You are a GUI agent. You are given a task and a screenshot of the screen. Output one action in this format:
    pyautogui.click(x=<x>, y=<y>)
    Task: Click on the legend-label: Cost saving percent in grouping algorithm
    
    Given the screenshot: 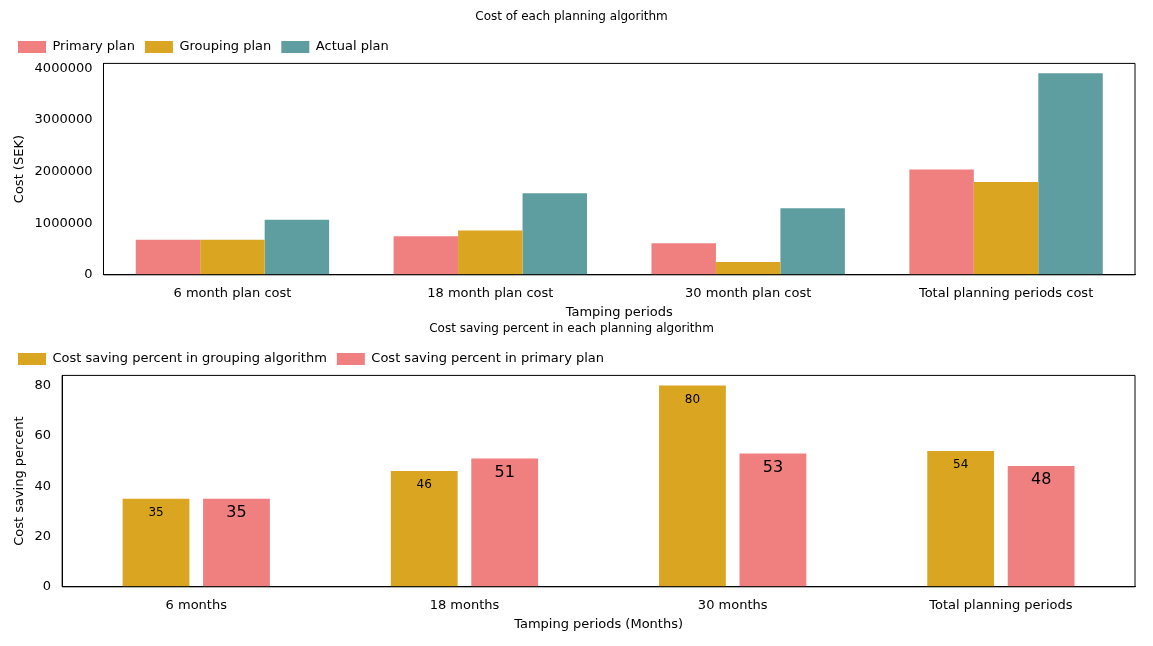 What is the action you would take?
    pyautogui.click(x=189, y=358)
    